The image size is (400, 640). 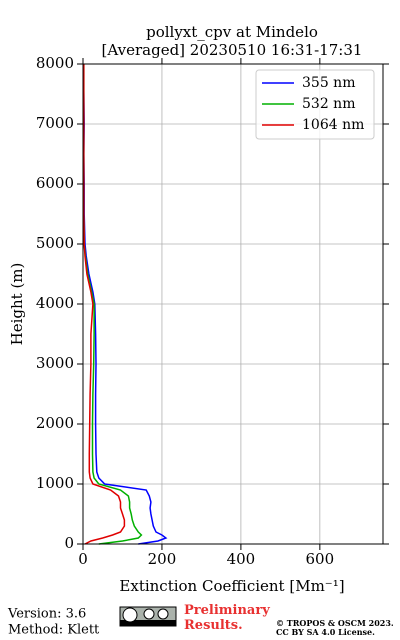 What do you see at coordinates (54, 630) in the screenshot?
I see `method: Method: Klett` at bounding box center [54, 630].